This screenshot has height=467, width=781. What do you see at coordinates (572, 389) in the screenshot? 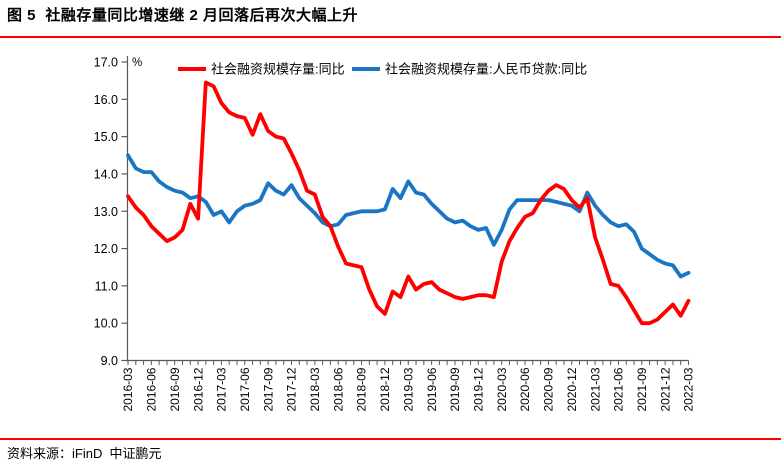
I see `x-tick-label: 2020-12` at bounding box center [572, 389].